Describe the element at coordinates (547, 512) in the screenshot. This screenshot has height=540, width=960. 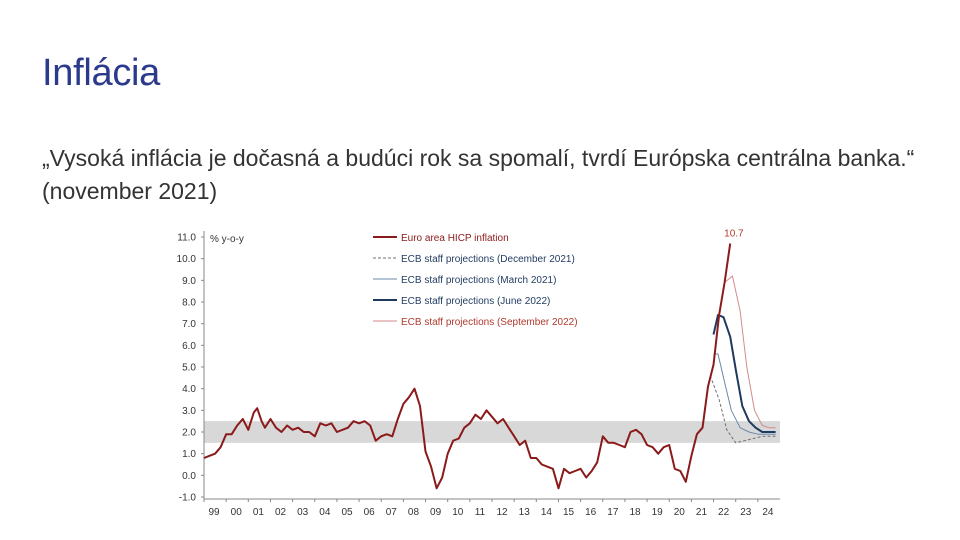
I see `x-tick-label: 14` at that location.